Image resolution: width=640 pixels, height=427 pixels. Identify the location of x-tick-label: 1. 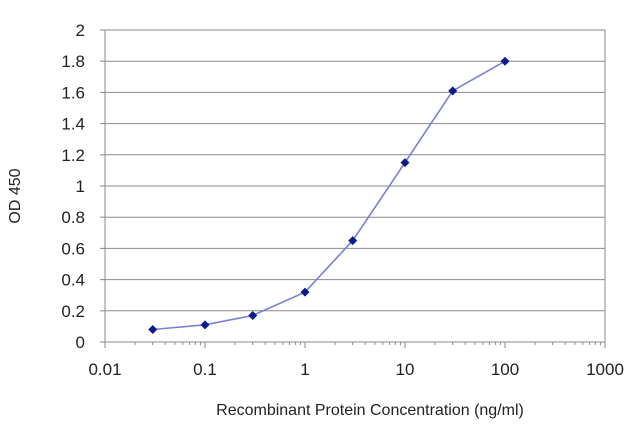
(304, 369).